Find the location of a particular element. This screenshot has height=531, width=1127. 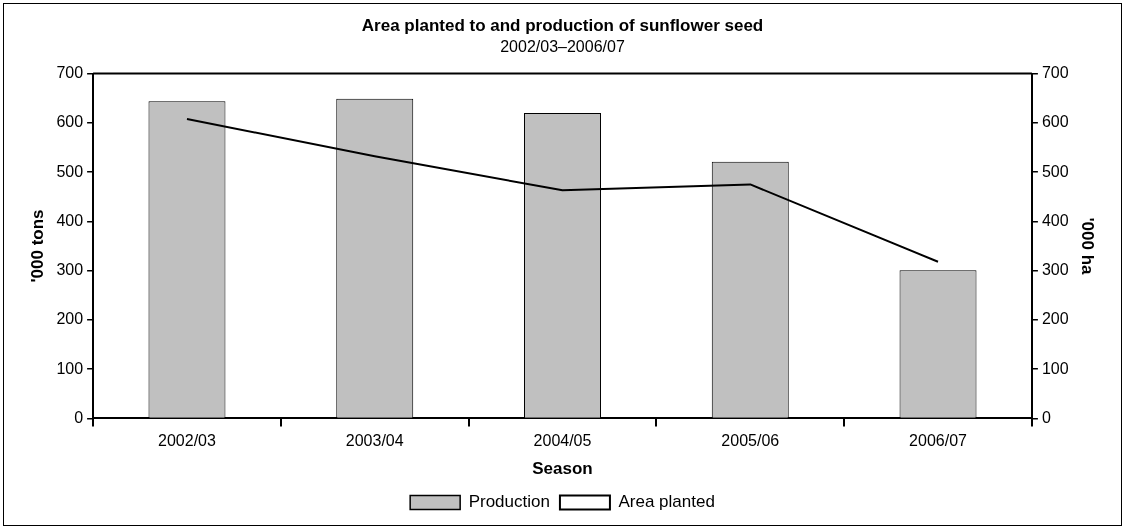

x-tick-label: 2002/03 is located at coordinates (187, 441).